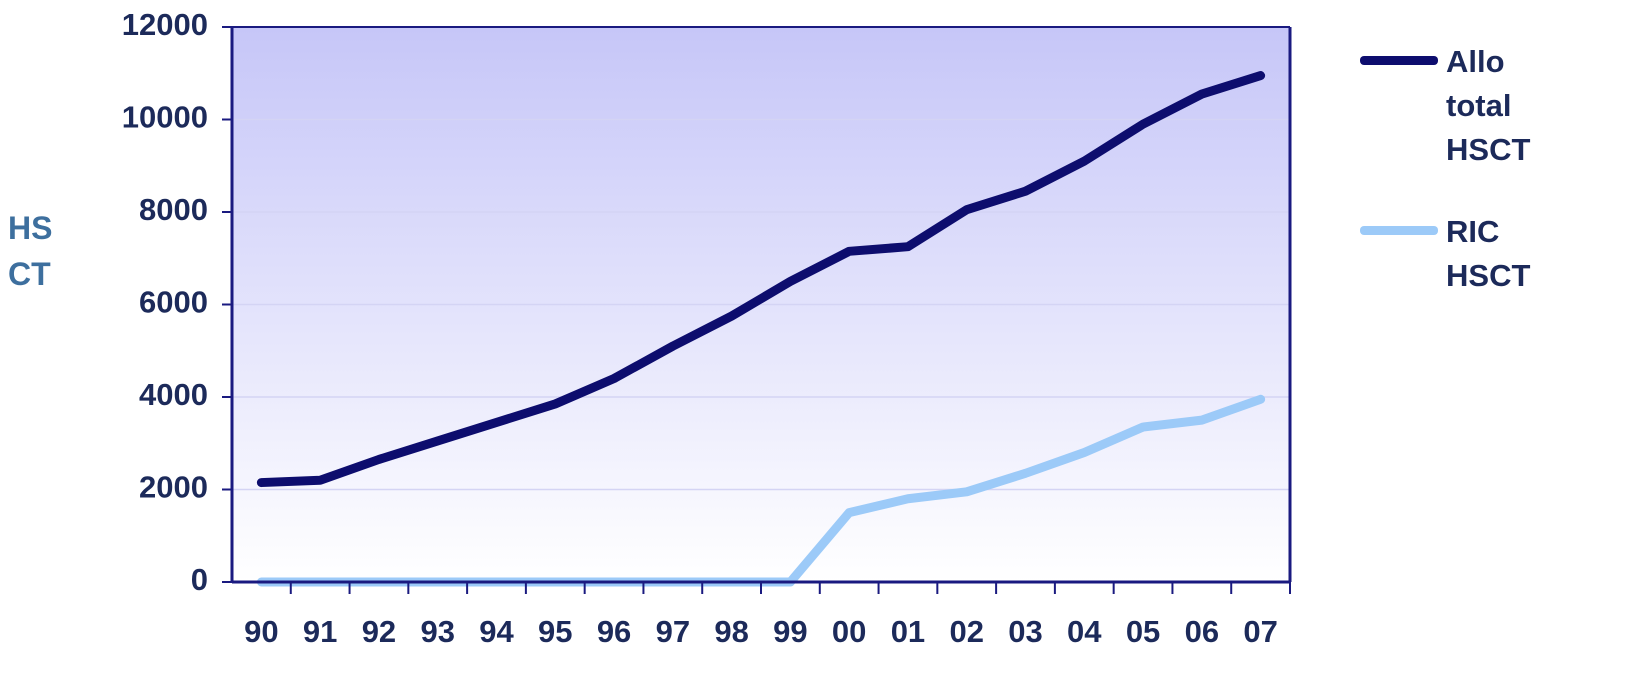 This screenshot has height=692, width=1652. What do you see at coordinates (173, 209) in the screenshot?
I see `y-tick-label: 8000` at bounding box center [173, 209].